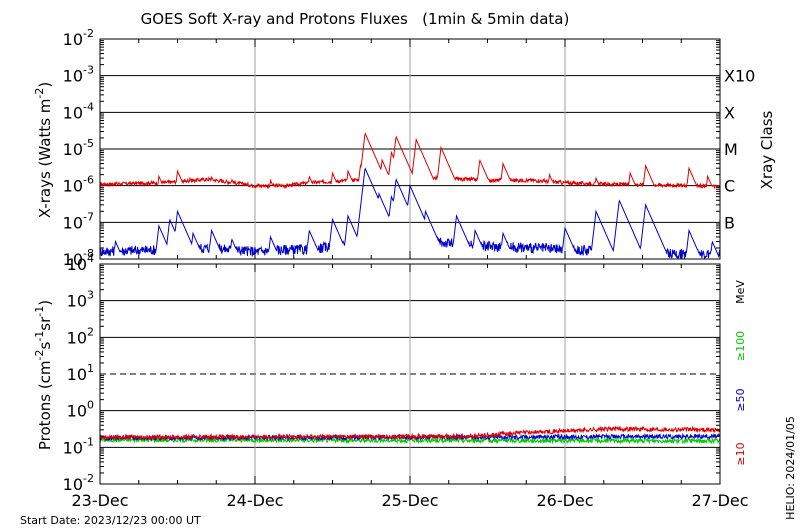 Image resolution: width=800 pixels, height=530 pixels. What do you see at coordinates (767, 149) in the screenshot?
I see `xray-class-axis-label: Xray Class` at bounding box center [767, 149].